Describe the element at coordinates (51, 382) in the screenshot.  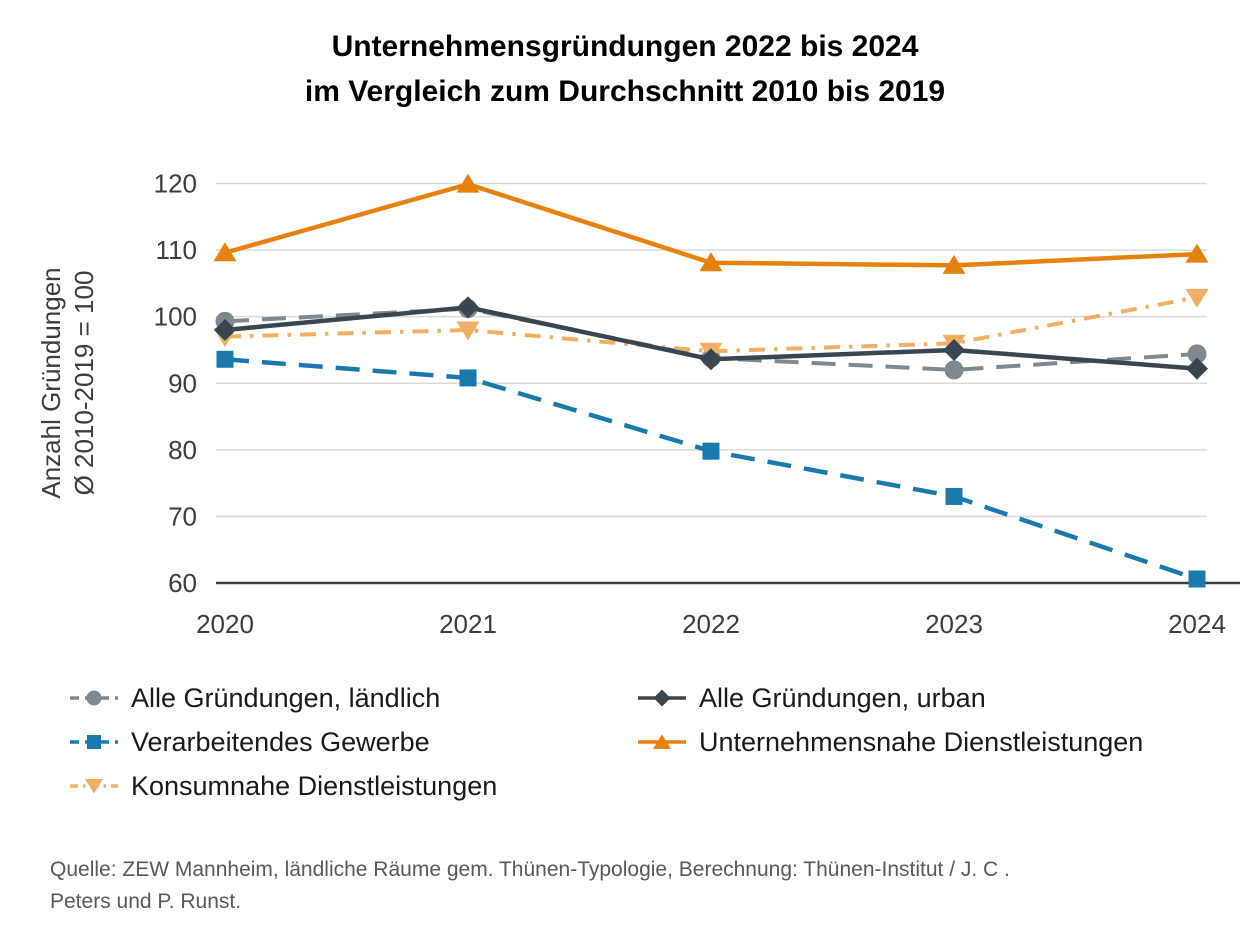
I see `y-axis-label-line1: Anzahl Gründungen` at that location.